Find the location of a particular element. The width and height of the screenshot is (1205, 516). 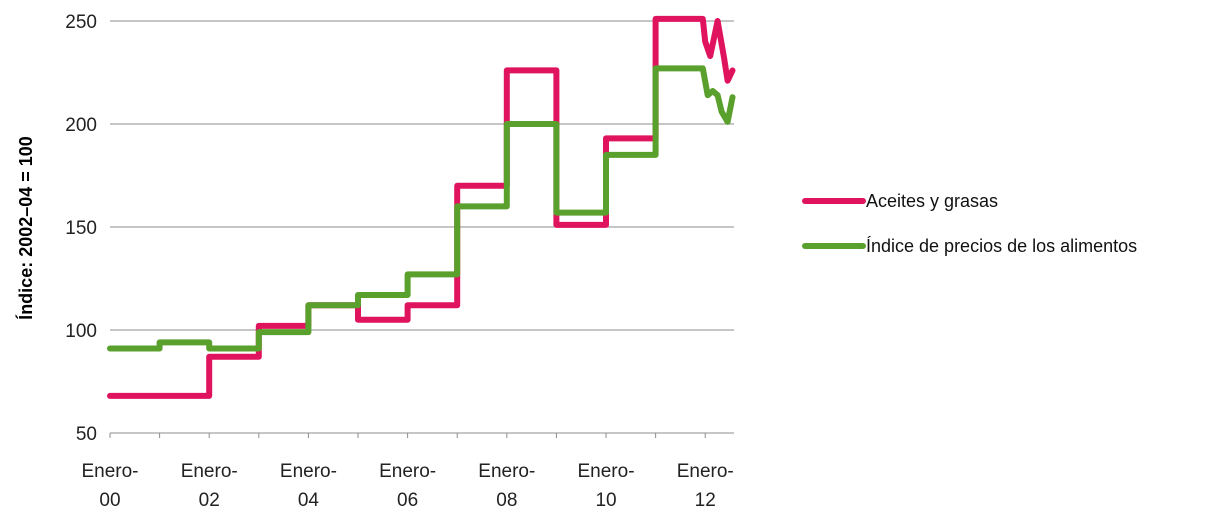

y-tick-label: 250 is located at coordinates (81, 22).